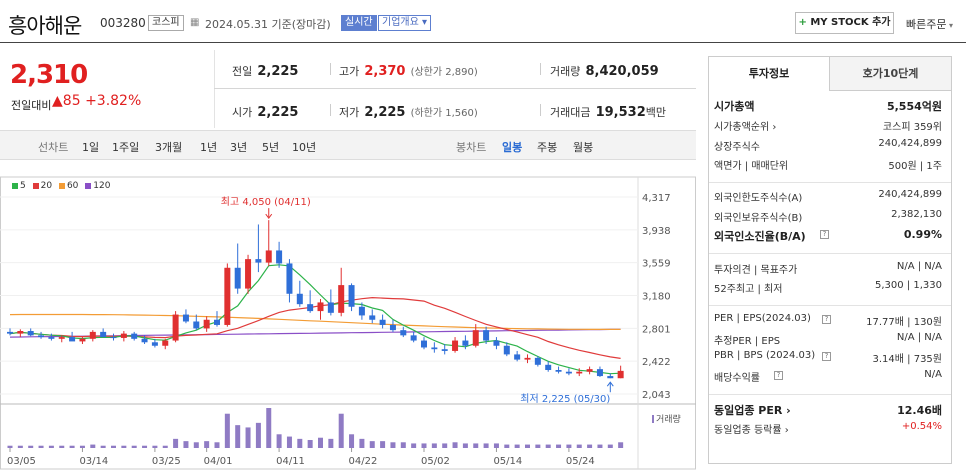 The width and height of the screenshot is (966, 470). What do you see at coordinates (765, 355) in the screenshot?
I see `panel-row-key: PBR | BPS (2024.03)` at bounding box center [765, 355].